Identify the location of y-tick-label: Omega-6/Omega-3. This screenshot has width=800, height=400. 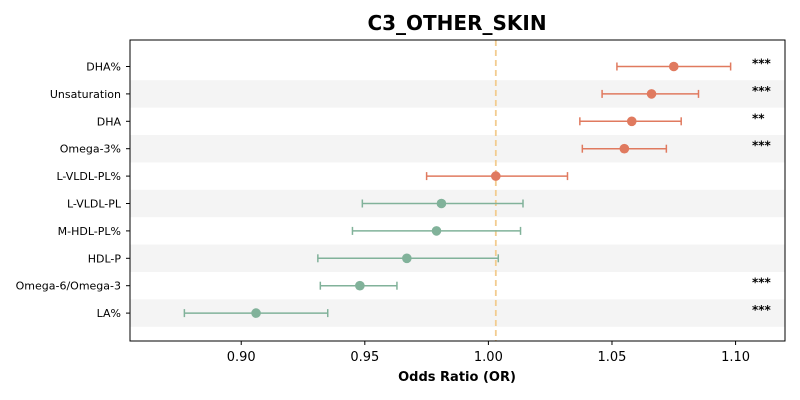
(68, 286).